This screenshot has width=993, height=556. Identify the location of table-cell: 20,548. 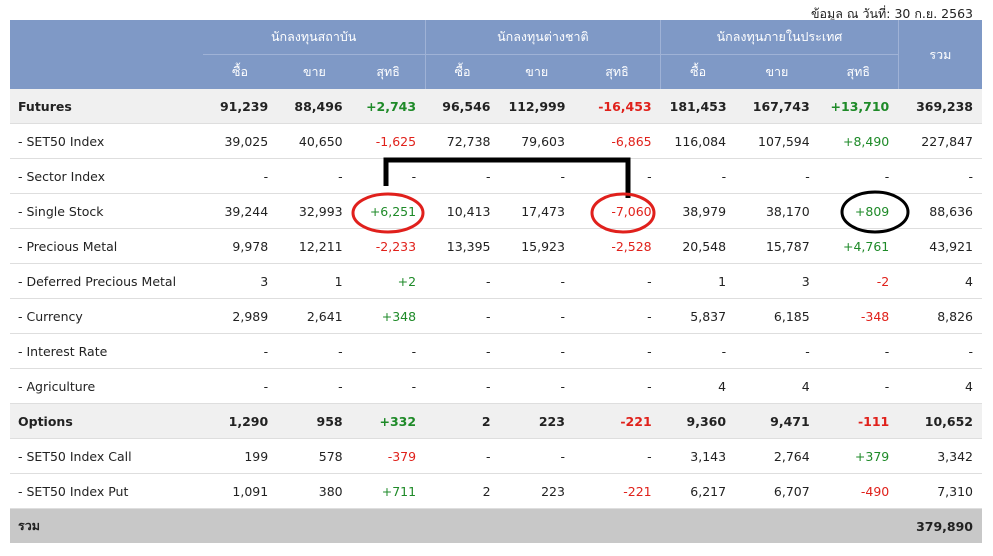
(698, 246).